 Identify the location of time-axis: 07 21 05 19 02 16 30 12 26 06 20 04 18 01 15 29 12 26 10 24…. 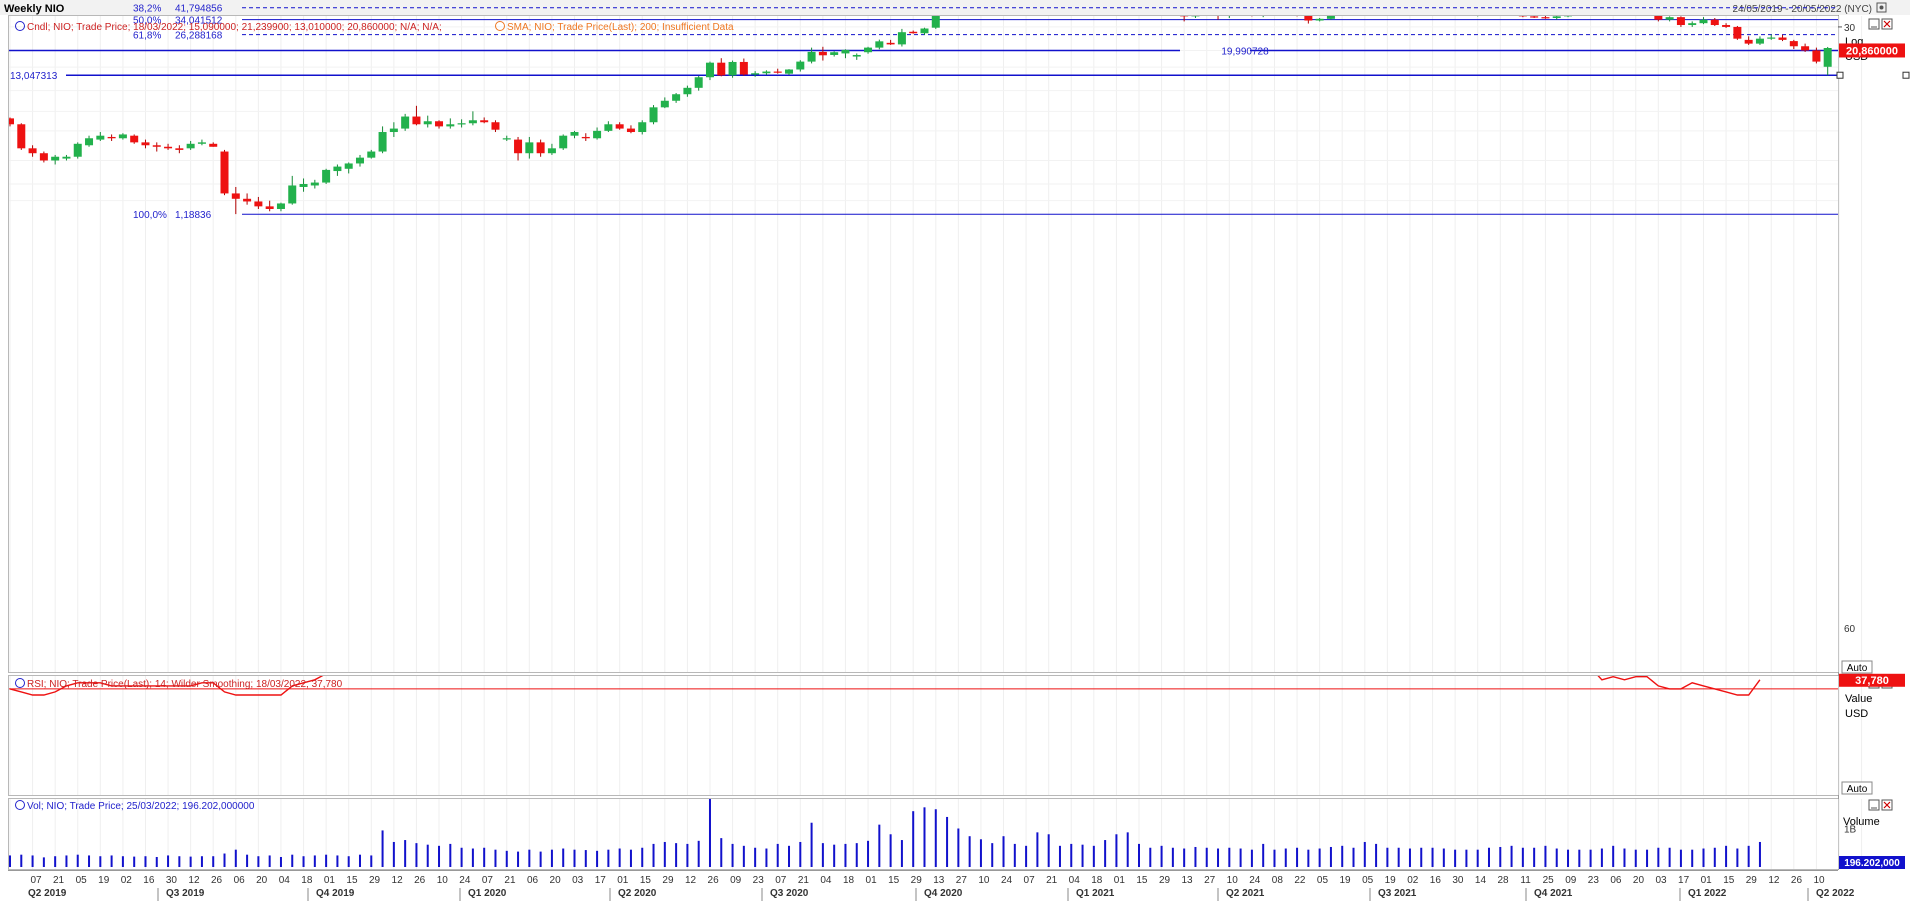
(941, 888).